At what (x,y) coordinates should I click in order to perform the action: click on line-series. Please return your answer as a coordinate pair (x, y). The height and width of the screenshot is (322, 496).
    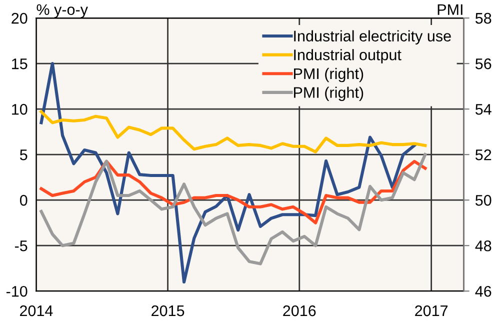
    Looking at the image, I should click on (233, 132).